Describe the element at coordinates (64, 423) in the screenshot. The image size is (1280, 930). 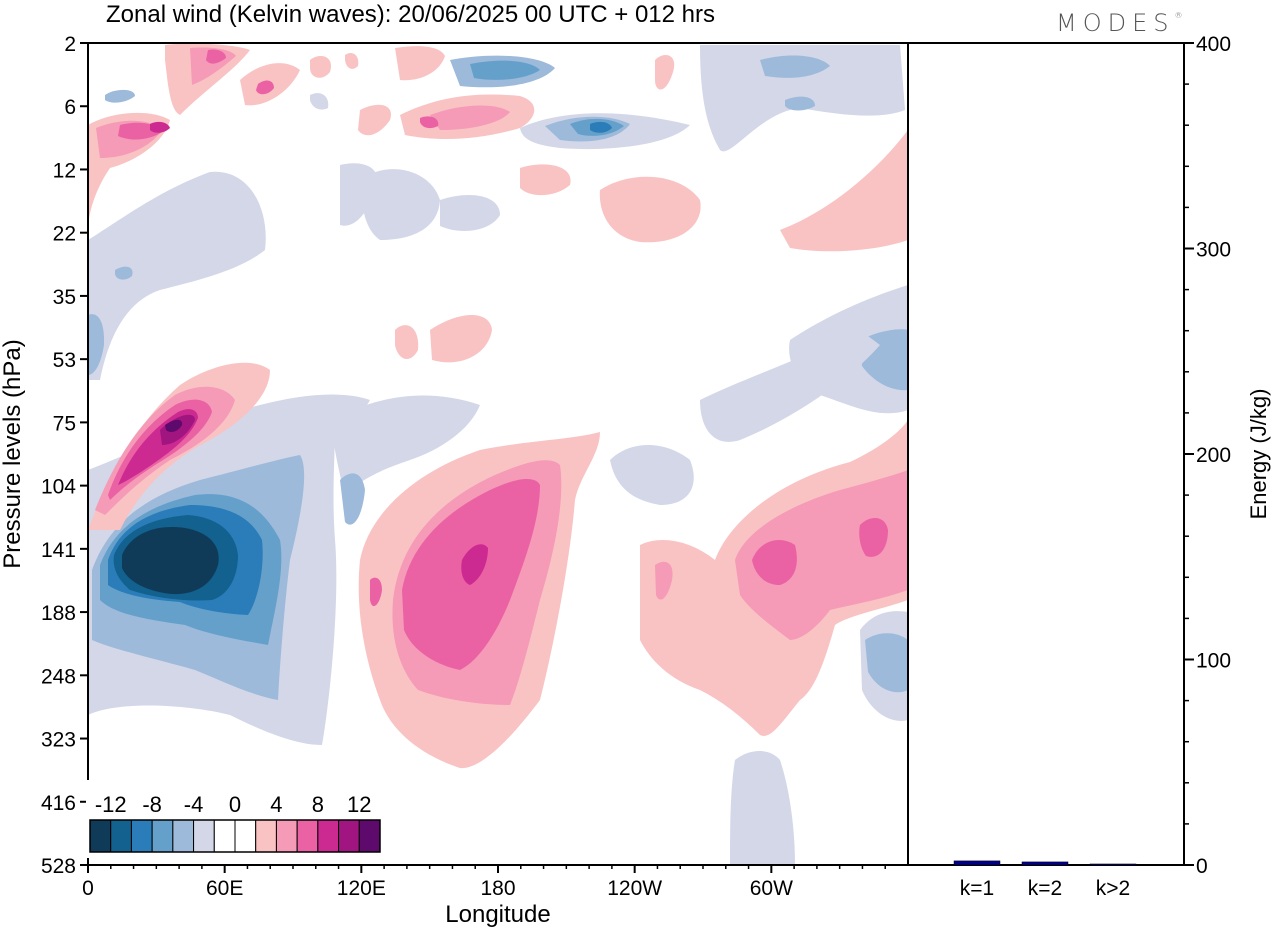
I see `pressure-tick-label: 75` at that location.